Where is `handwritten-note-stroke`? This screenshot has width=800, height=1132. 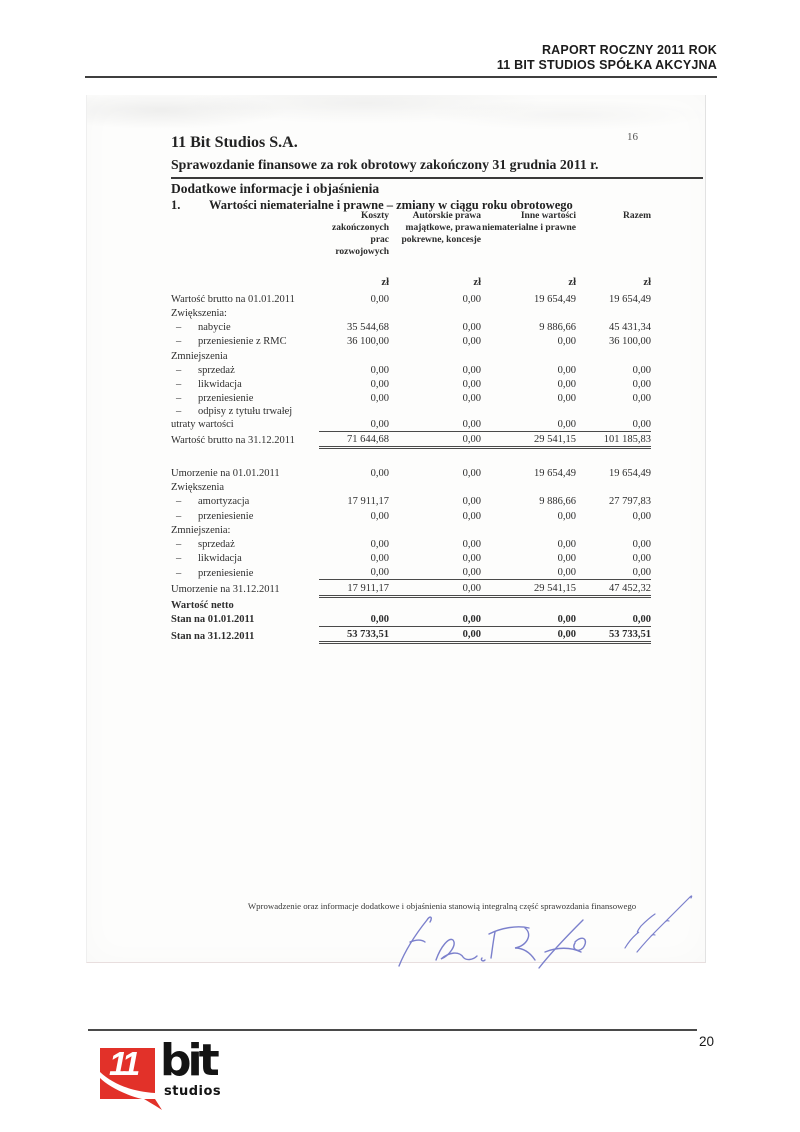
handwritten-note-stroke is located at coordinates (664, 924).